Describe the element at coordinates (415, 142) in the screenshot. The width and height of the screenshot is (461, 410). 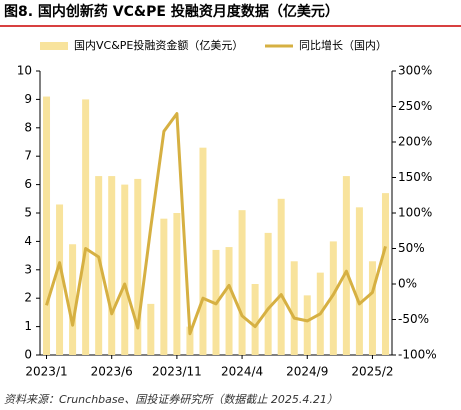
I see `y2-tick-label: 200%` at that location.